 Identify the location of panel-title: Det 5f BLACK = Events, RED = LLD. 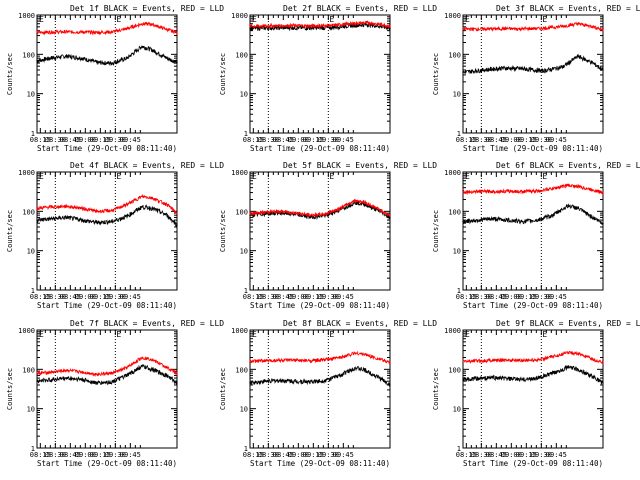
(360, 165).